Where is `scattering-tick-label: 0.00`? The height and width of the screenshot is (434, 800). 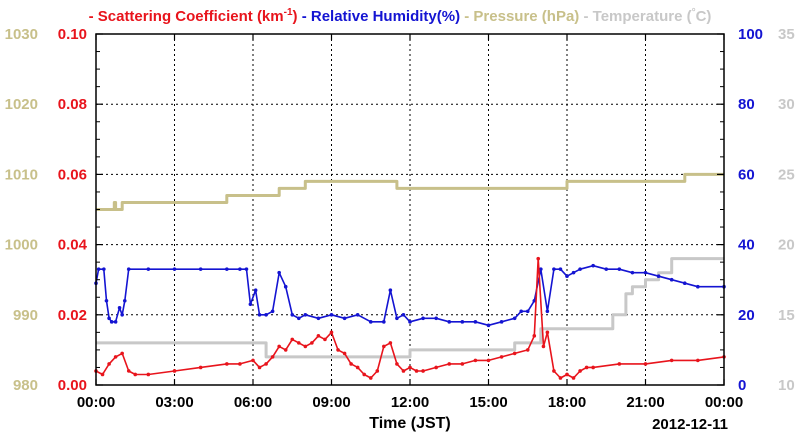
scattering-tick-label: 0.00 is located at coordinates (72, 385).